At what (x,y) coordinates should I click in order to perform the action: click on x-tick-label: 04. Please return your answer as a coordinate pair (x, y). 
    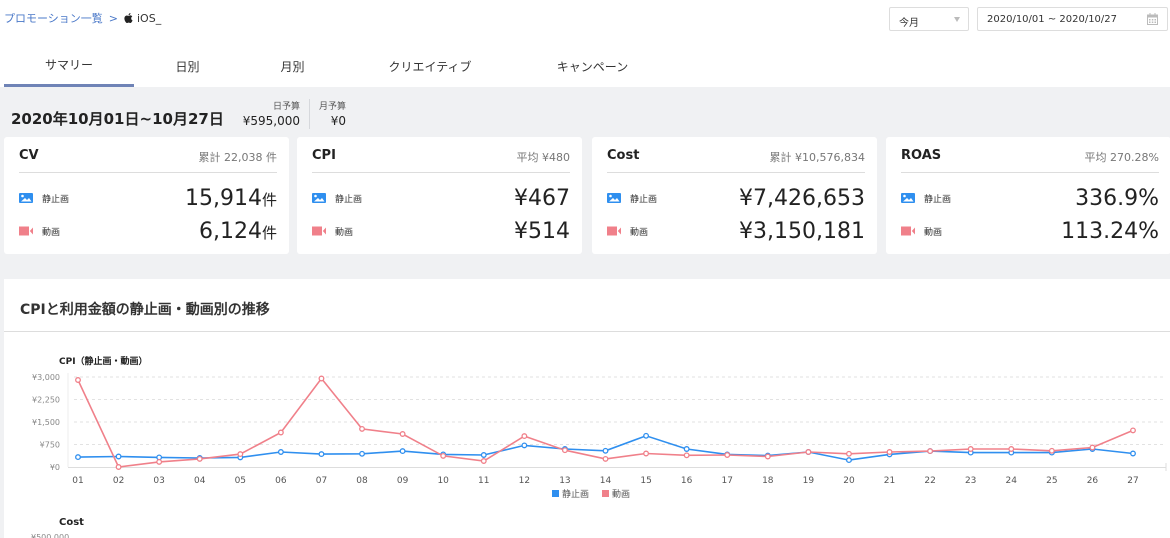
    Looking at the image, I should click on (200, 481).